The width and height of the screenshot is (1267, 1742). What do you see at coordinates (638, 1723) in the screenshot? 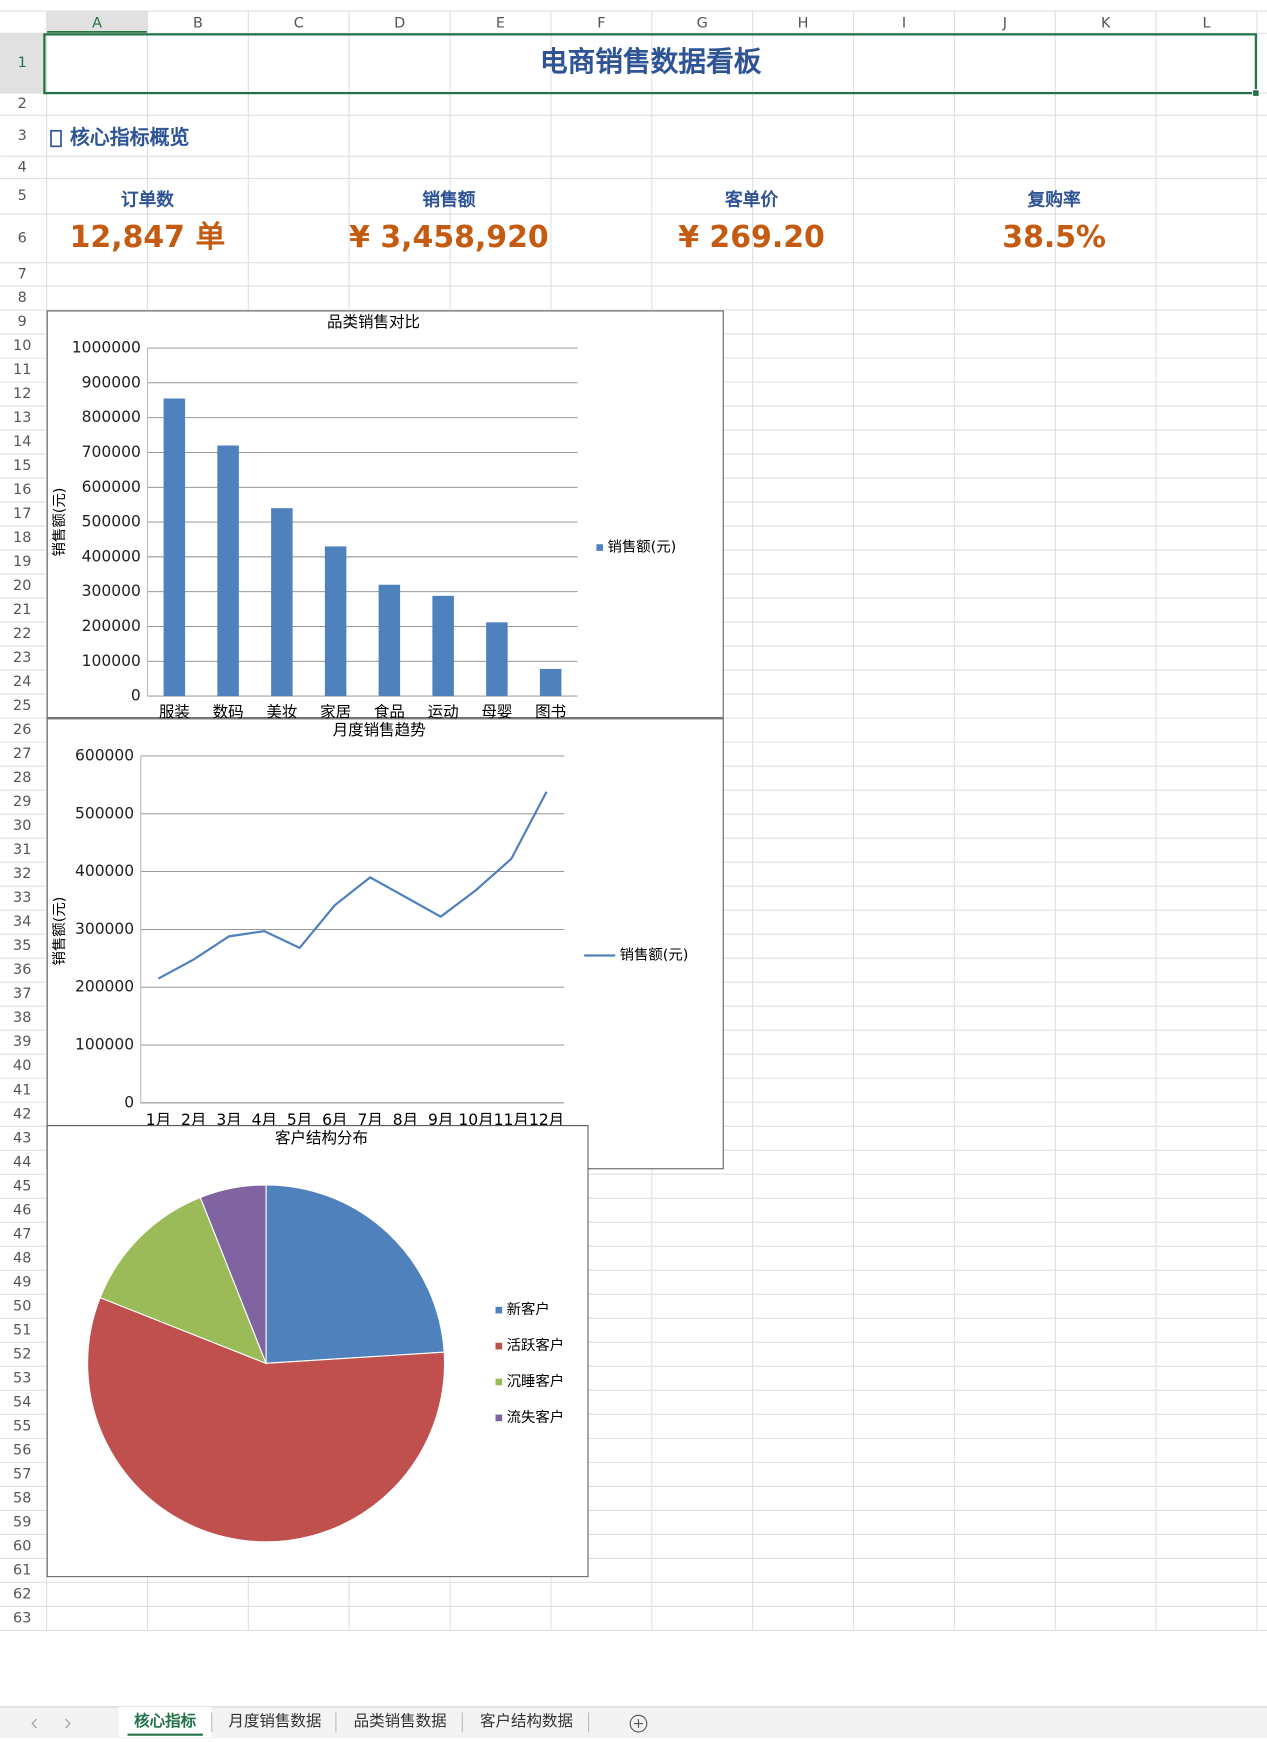
I see `add-sheet` at bounding box center [638, 1723].